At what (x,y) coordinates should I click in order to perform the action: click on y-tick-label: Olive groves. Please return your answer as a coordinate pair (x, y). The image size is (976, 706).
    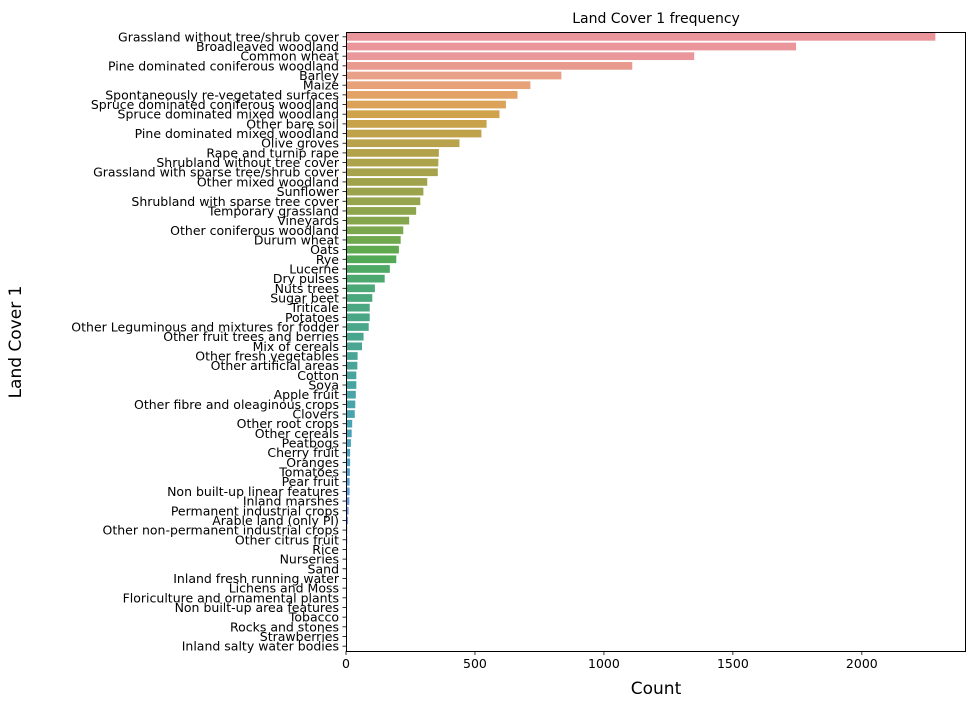
    Looking at the image, I should click on (300, 143).